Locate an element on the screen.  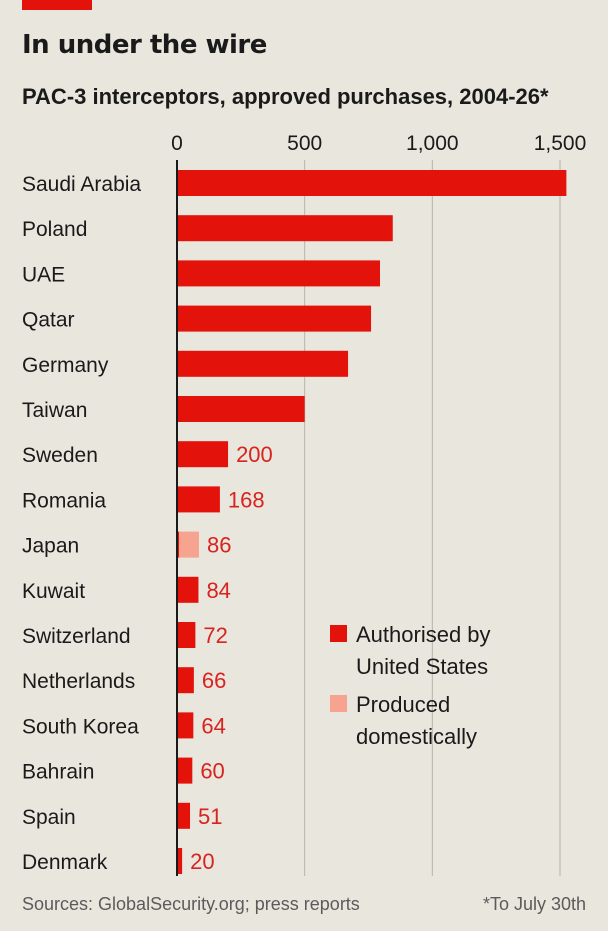
data-label: 168 is located at coordinates (246, 499).